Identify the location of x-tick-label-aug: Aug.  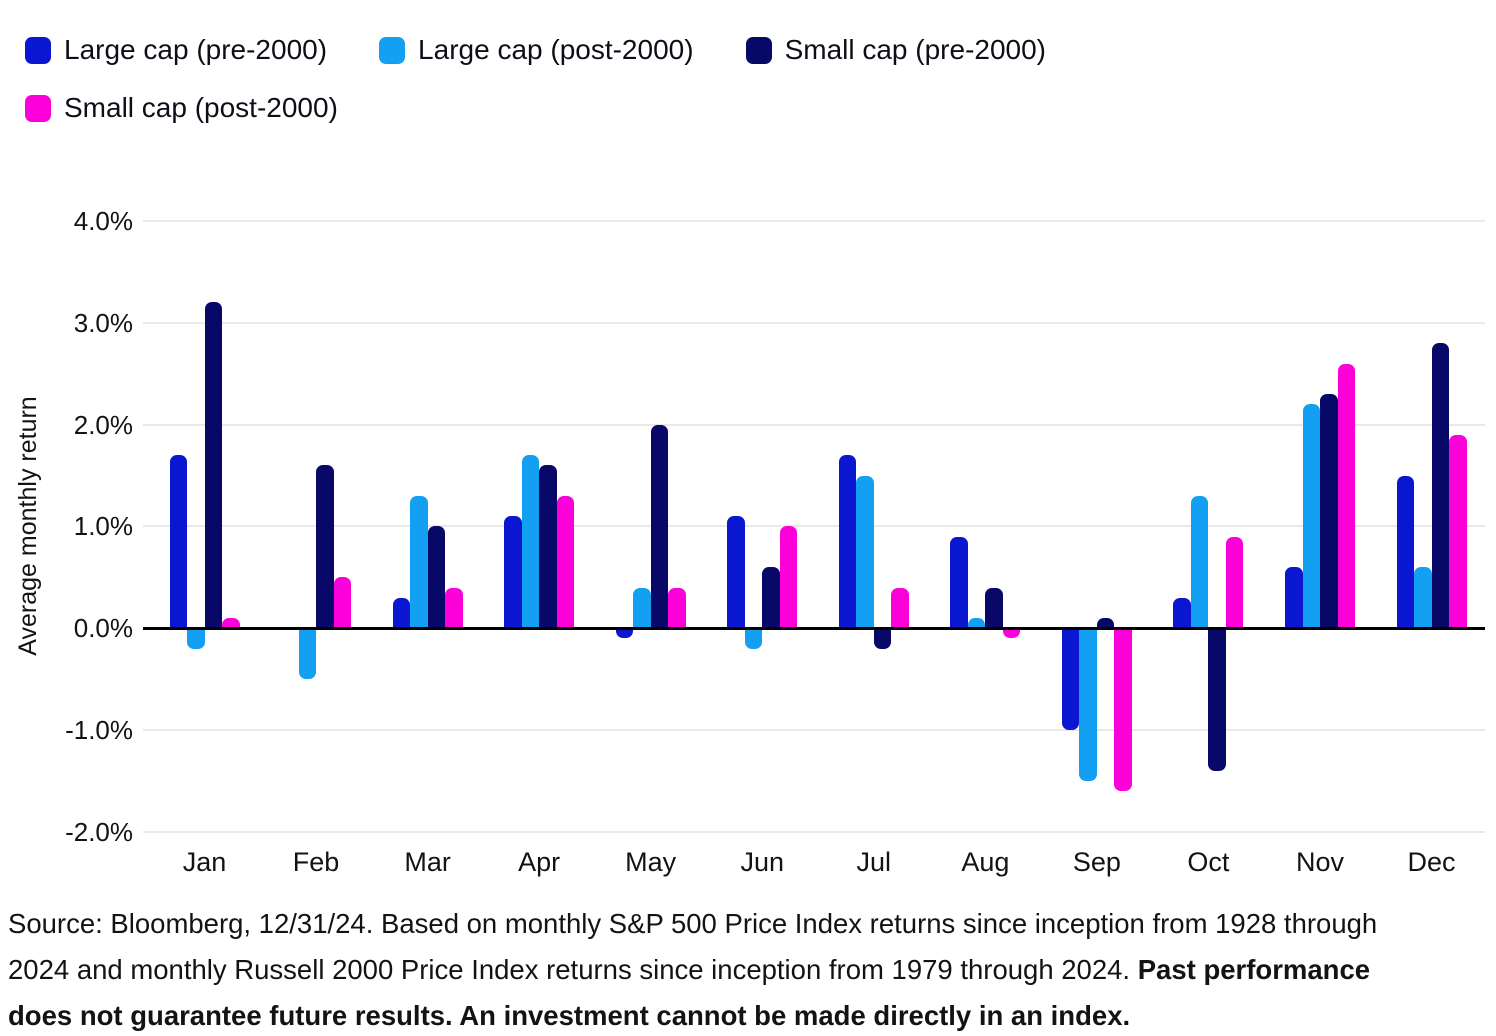
(985, 862).